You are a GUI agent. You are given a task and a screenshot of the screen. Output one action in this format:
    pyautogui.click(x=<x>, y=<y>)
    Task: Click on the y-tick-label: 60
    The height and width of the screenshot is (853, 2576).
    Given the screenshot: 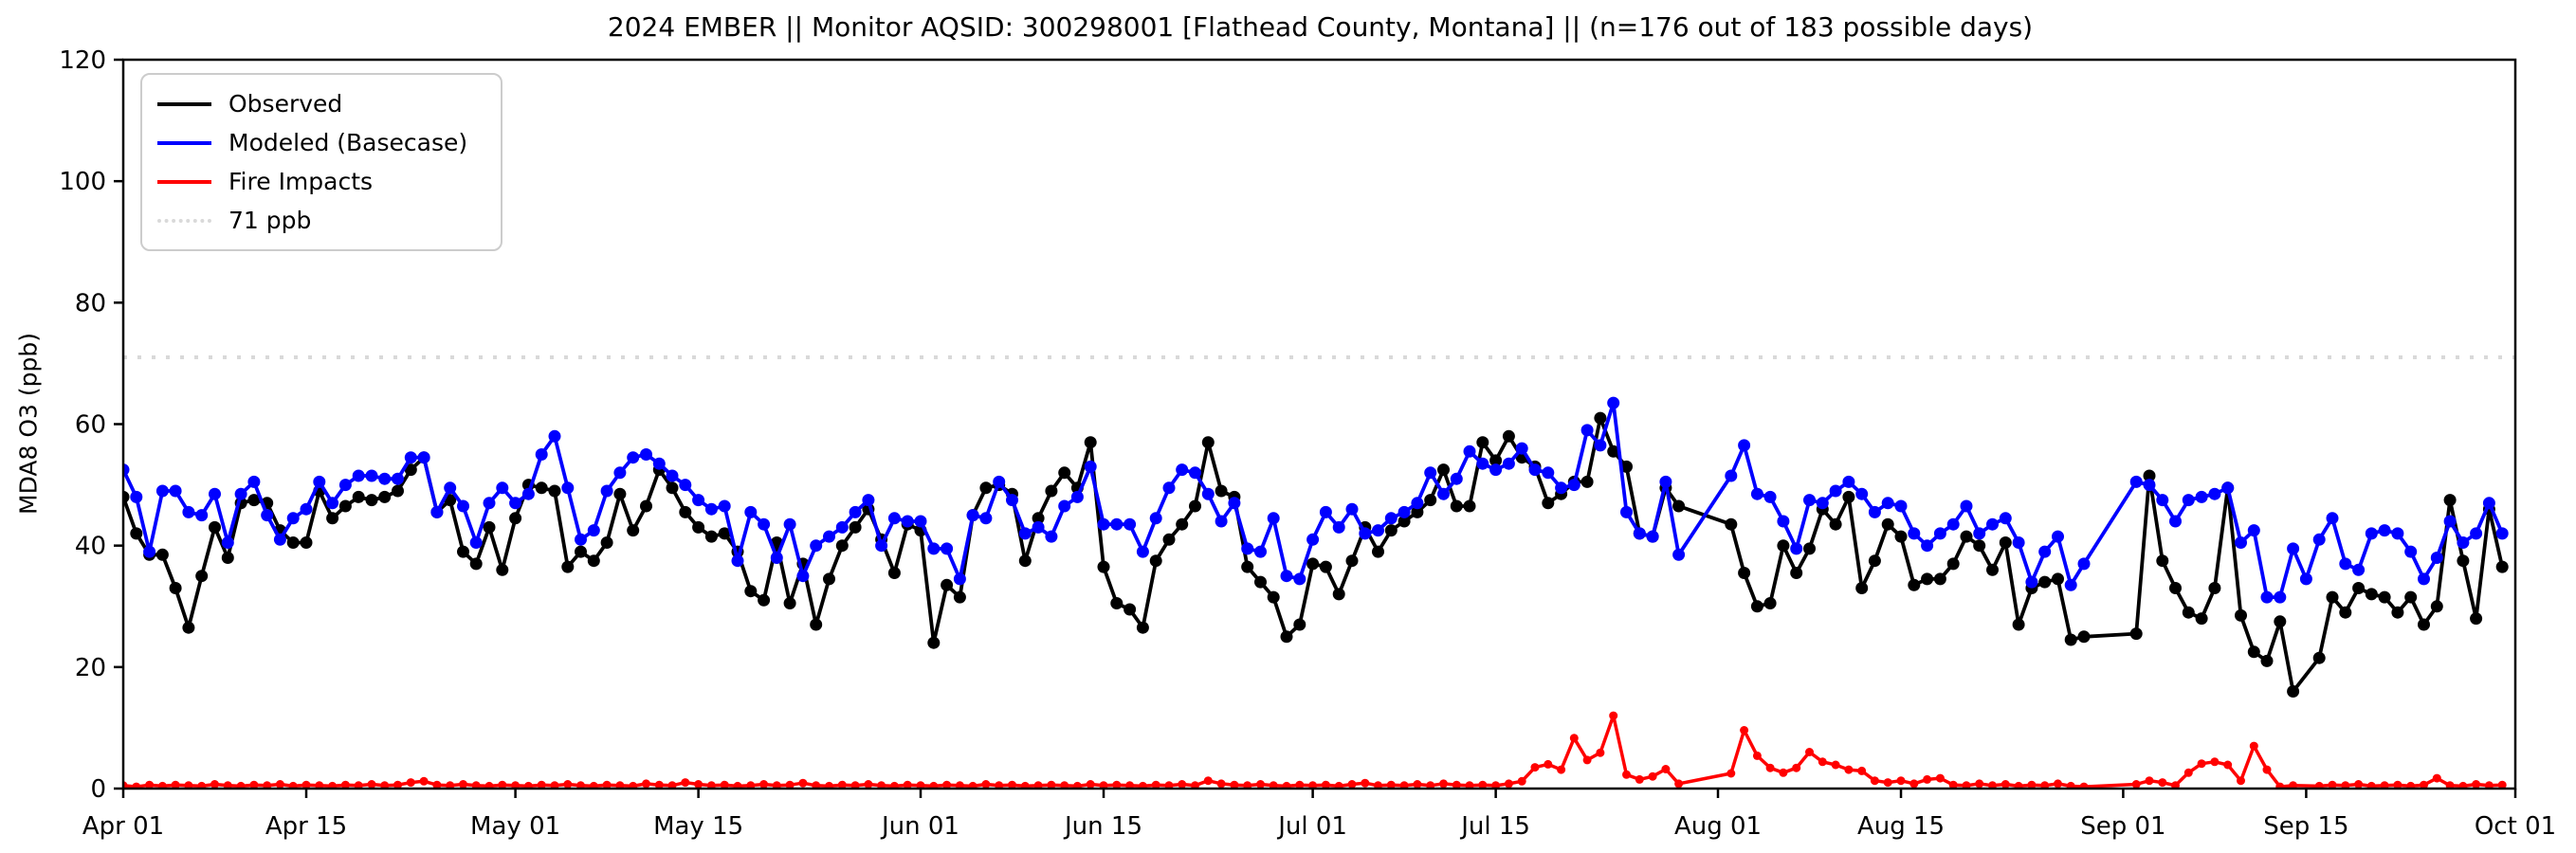 What is the action you would take?
    pyautogui.click(x=90, y=425)
    